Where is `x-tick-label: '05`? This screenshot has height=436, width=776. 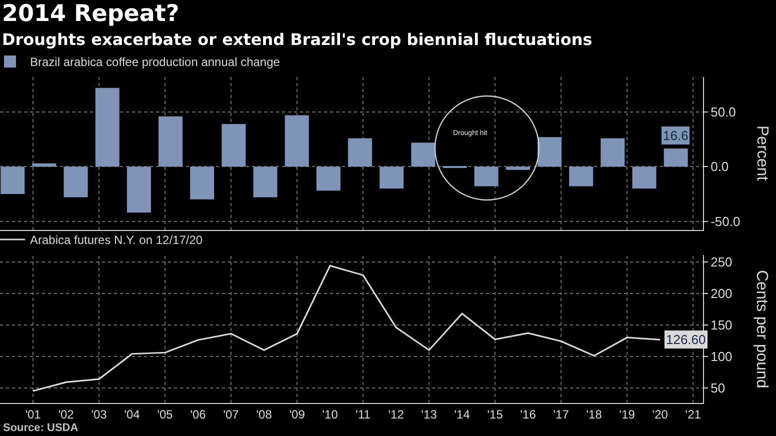 x-tick-label: '05 is located at coordinates (165, 414).